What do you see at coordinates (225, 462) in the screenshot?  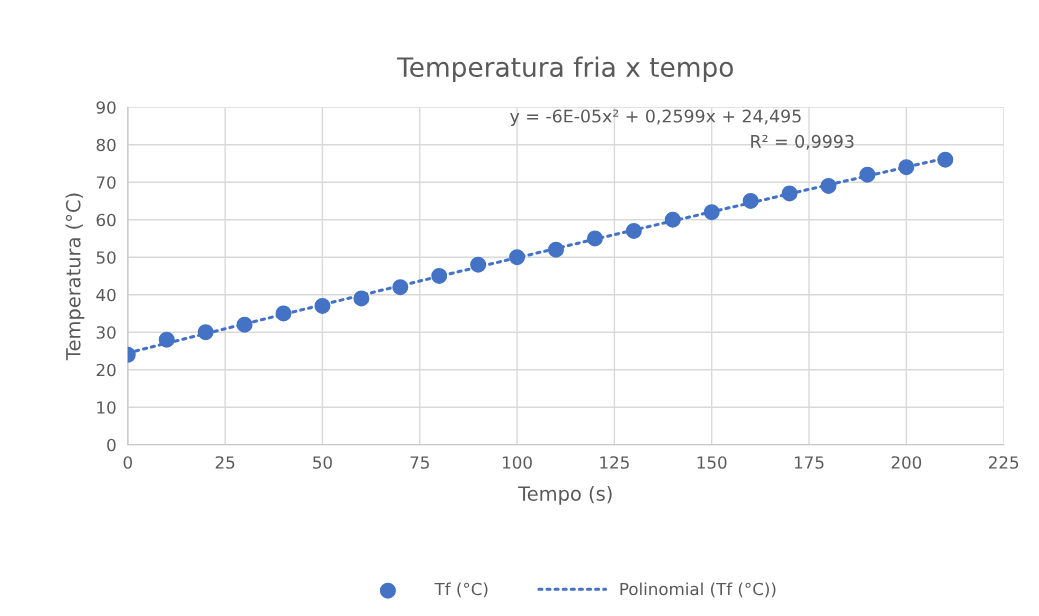 I see `x-tick-label: 25` at bounding box center [225, 462].